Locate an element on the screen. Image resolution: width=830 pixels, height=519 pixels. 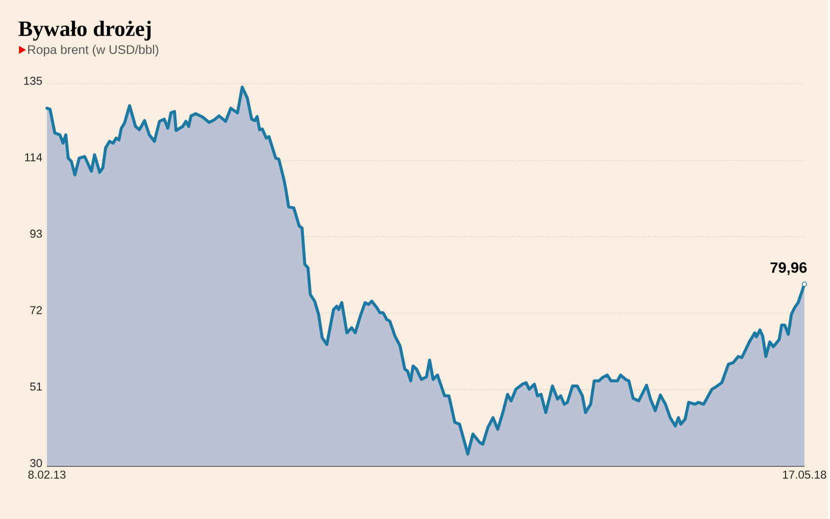
y-tick-label: 72 is located at coordinates (36, 310).